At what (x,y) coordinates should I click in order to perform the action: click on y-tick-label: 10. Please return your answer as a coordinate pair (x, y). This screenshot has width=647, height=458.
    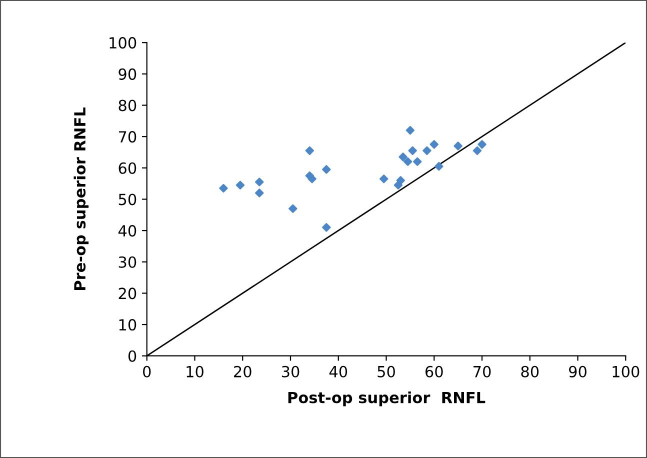
    Looking at the image, I should click on (127, 325).